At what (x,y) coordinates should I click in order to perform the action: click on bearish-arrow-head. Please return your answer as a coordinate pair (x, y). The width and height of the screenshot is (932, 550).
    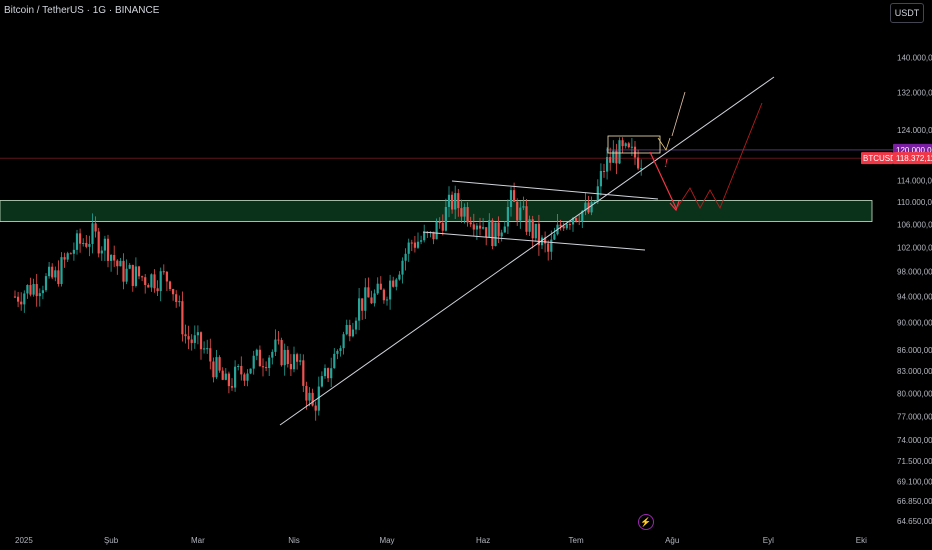
    Looking at the image, I should click on (674, 206).